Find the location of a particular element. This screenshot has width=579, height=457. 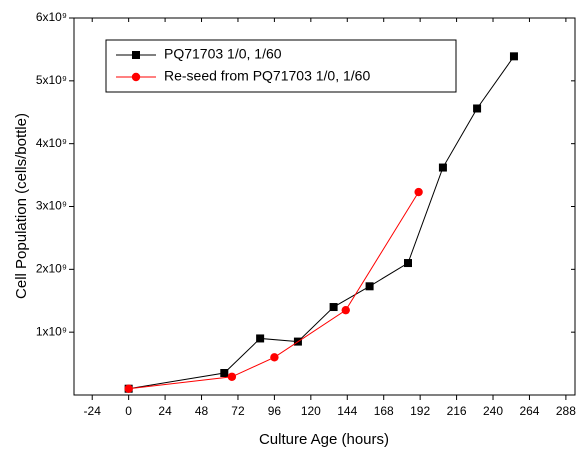

x-tick-label: 144 is located at coordinates (347, 411).